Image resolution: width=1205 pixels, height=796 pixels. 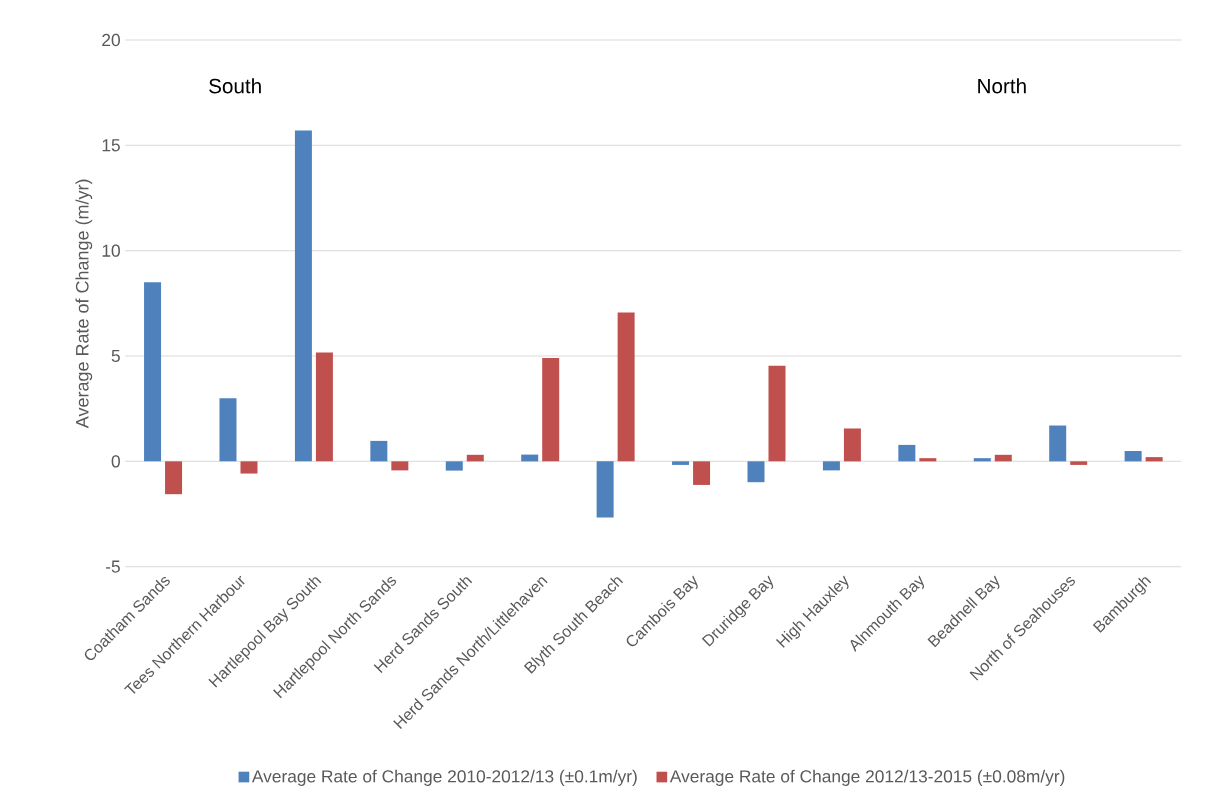 I want to click on y-tick-label: 20, so click(x=111, y=40).